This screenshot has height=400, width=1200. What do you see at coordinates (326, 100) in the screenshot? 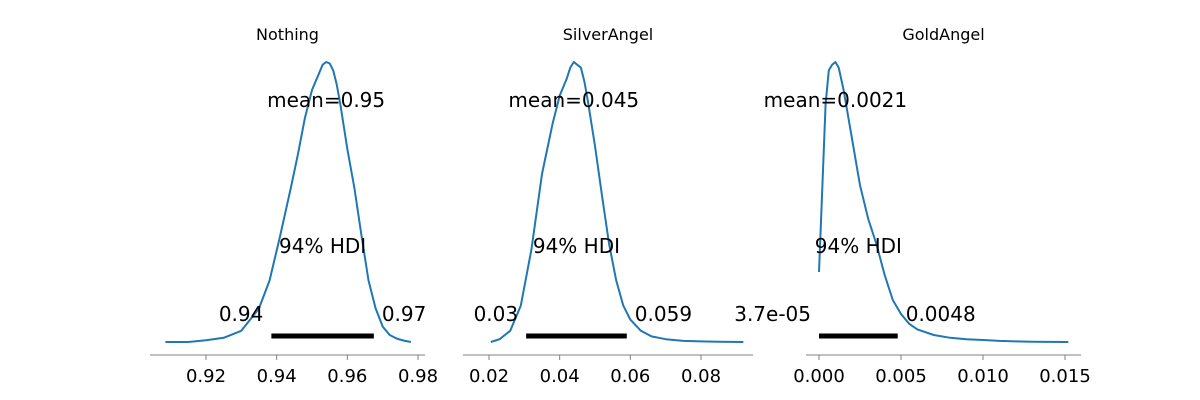
I see `mean-label: mean=0.95` at bounding box center [326, 100].